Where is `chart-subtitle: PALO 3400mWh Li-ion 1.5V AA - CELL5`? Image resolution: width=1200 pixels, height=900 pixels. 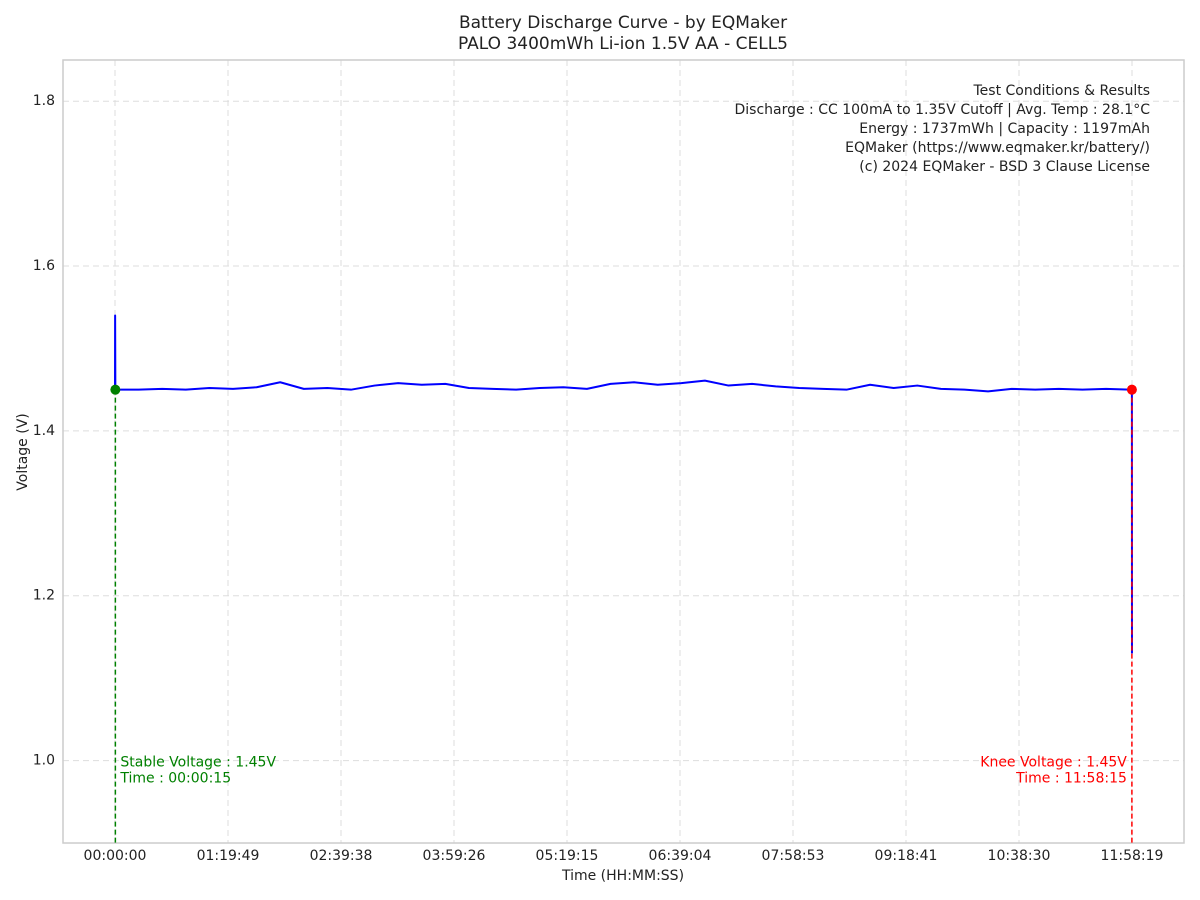
chart-subtitle: PALO 3400mWh Li-ion 1.5V AA - CELL5 is located at coordinates (623, 44).